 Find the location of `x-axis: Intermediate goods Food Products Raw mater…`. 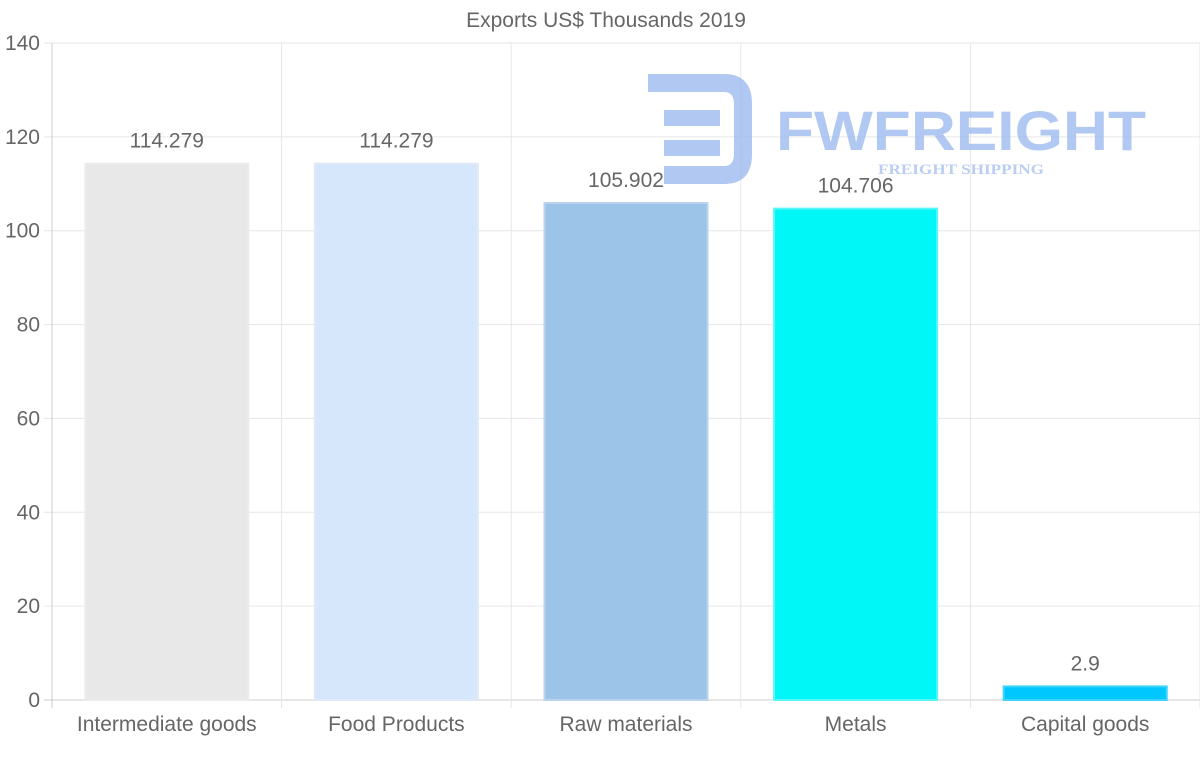

x-axis: Intermediate goods Food Products Raw mater… is located at coordinates (613, 724).